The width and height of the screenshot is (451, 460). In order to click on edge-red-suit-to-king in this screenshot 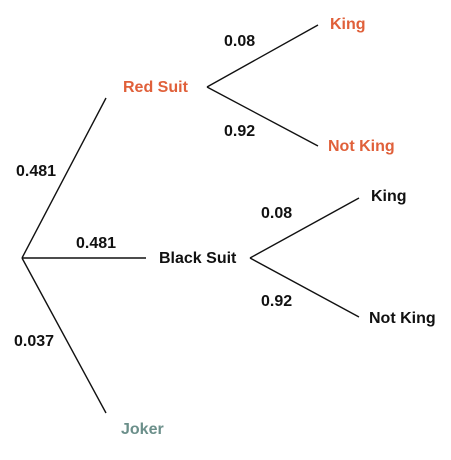, I will do `click(262, 56)`.